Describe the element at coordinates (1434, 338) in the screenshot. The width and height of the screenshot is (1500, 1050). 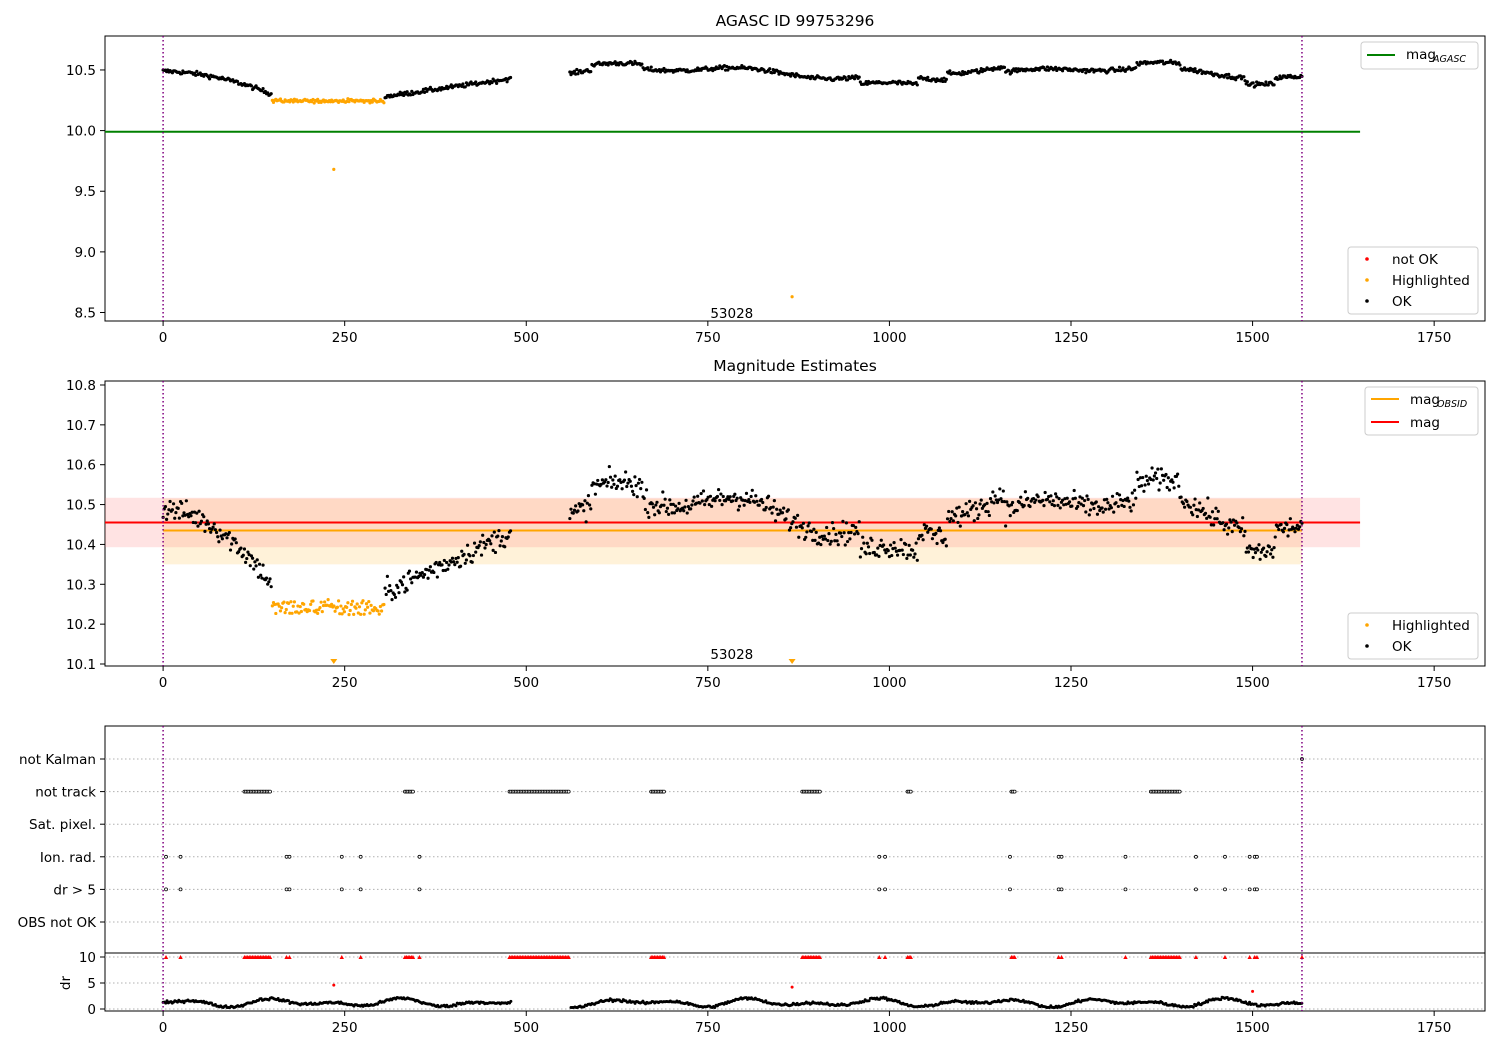
I see `x-tick-label: 1750` at that location.